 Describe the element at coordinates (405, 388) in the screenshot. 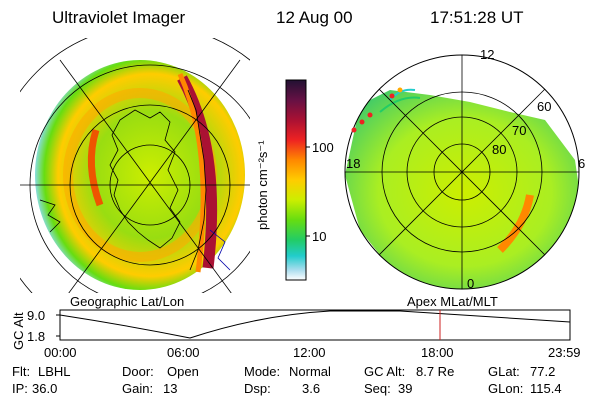

I see `seq-value: 39` at that location.